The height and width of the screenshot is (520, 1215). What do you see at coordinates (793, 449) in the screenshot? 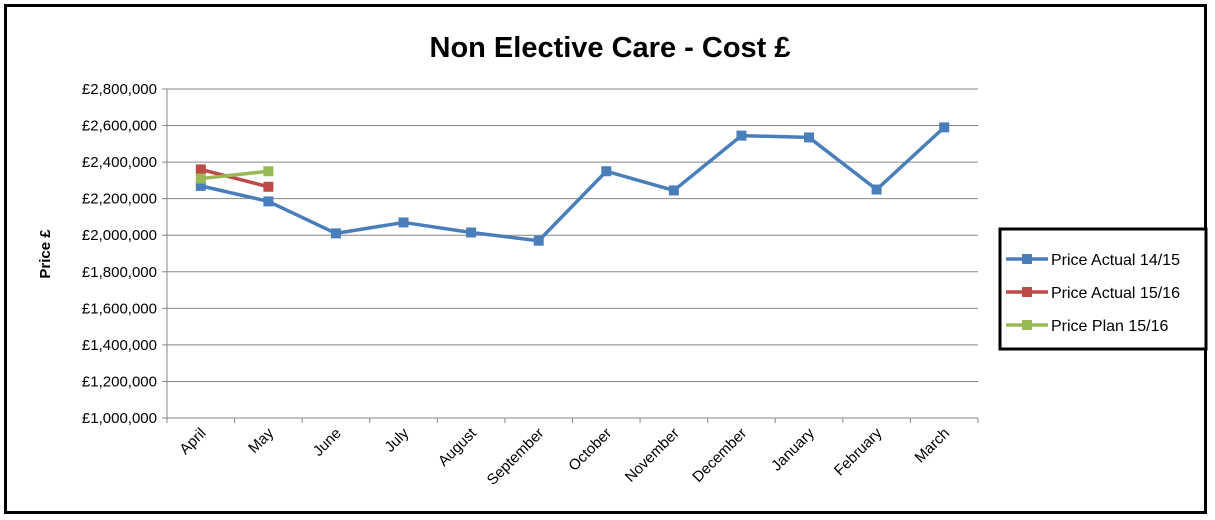
I see `x-tick-label: January` at bounding box center [793, 449].